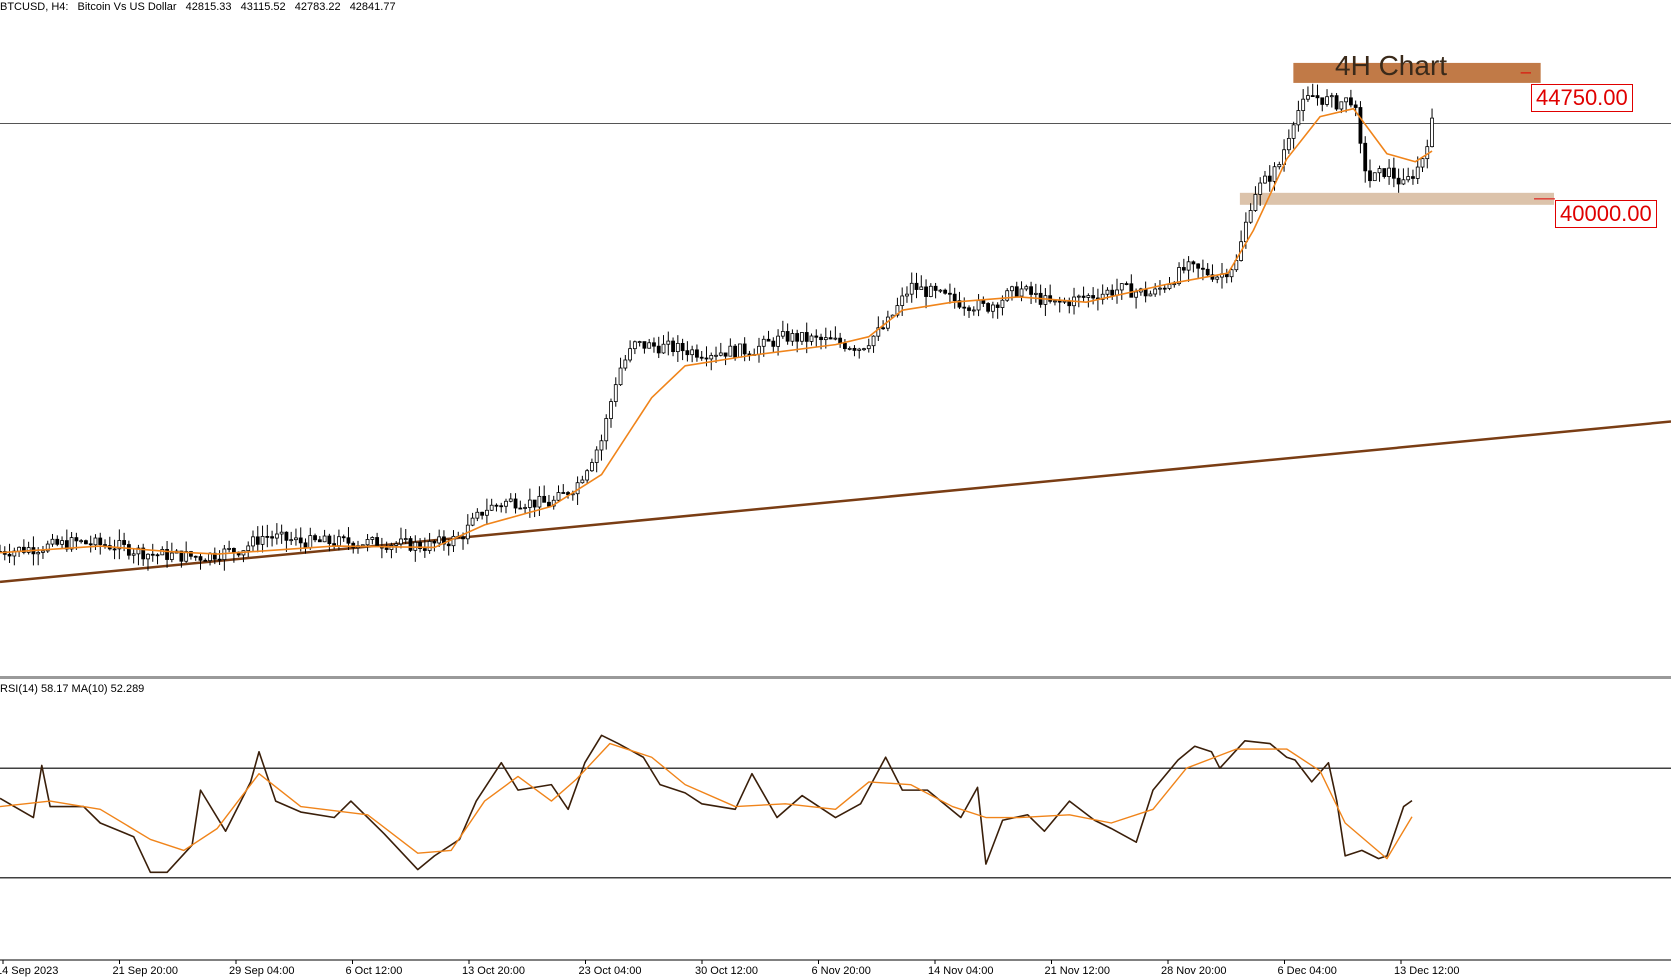  I want to click on time-tick-label: 21 Nov 12:00, so click(1077, 971).